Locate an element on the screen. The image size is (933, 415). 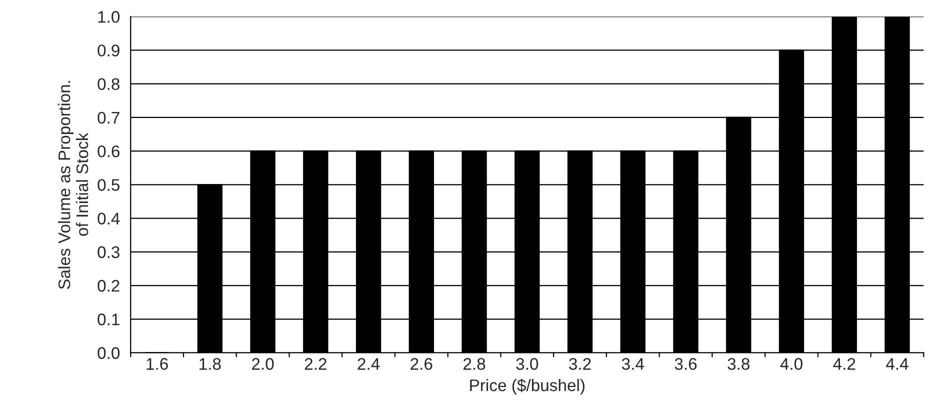
x-tick-label: 1.6 is located at coordinates (157, 364).